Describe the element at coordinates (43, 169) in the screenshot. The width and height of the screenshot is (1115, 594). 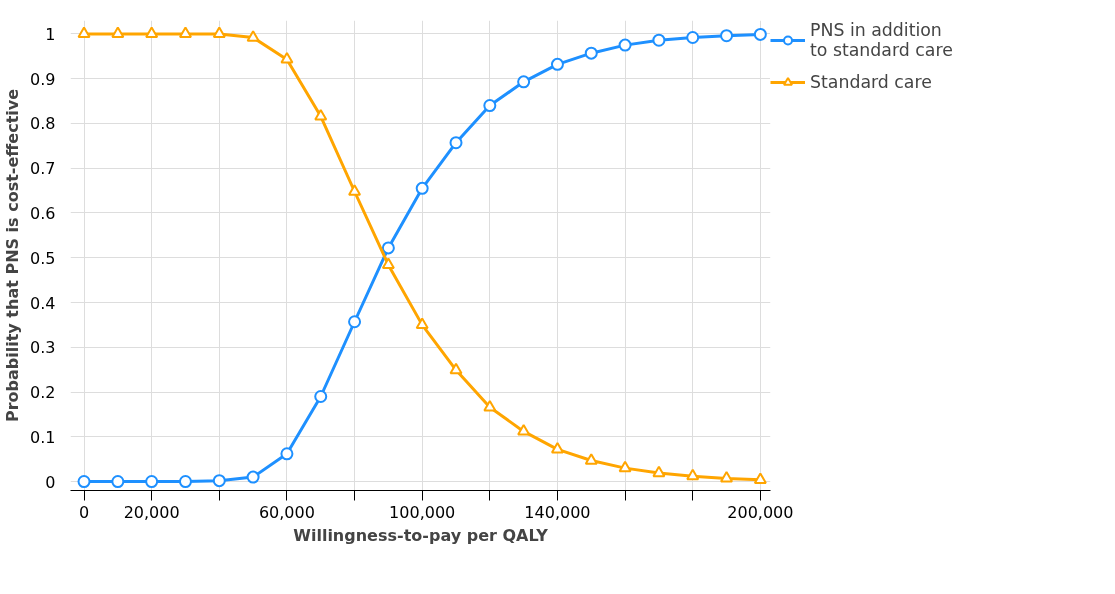
I see `y-tick-label: 0.7` at that location.